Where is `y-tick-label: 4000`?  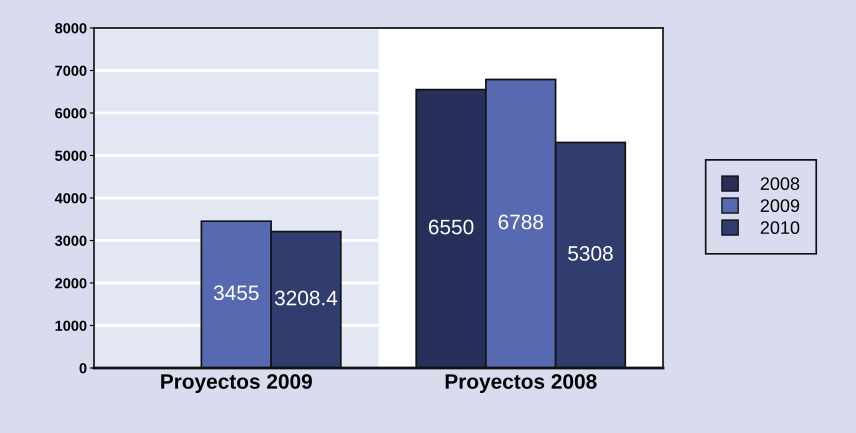
y-tick-label: 4000 is located at coordinates (70, 198).